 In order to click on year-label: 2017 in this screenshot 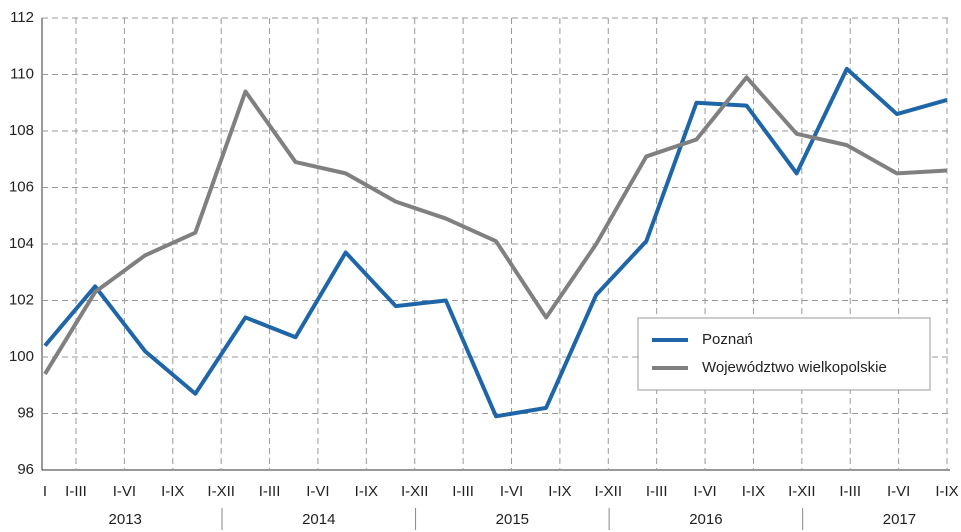, I will do `click(899, 519)`.